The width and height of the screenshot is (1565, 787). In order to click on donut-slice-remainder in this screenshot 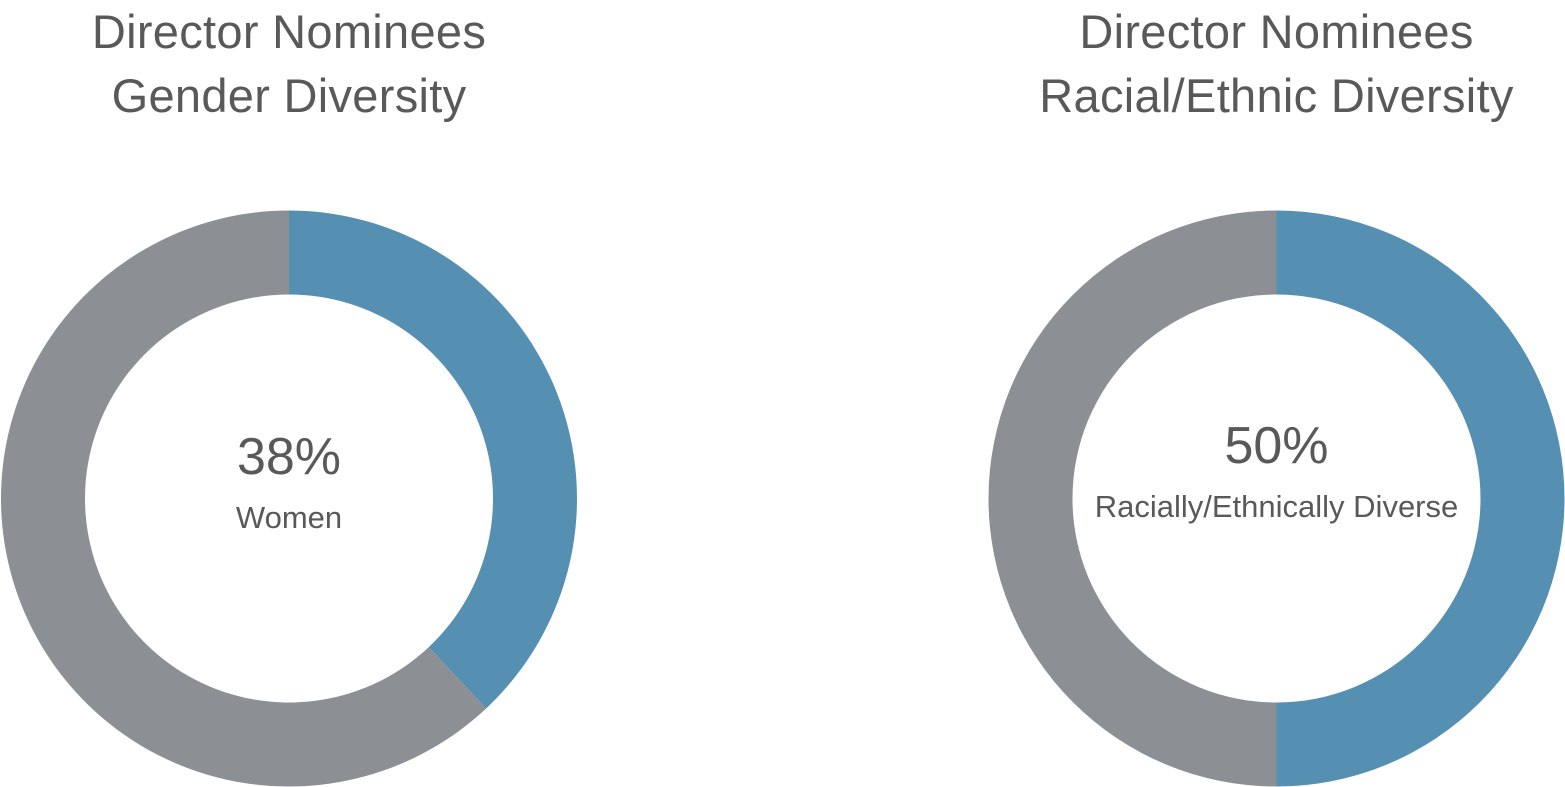, I will do `click(1132, 498)`.